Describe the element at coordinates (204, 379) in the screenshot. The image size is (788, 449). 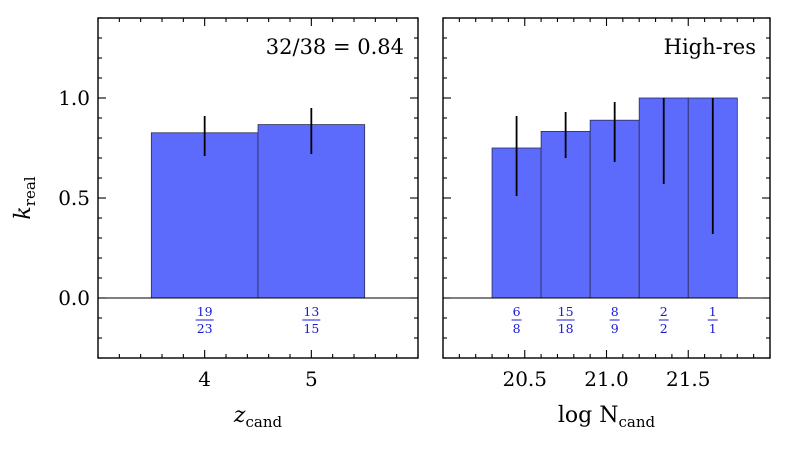
I see `x-tick-label: 4` at that location.